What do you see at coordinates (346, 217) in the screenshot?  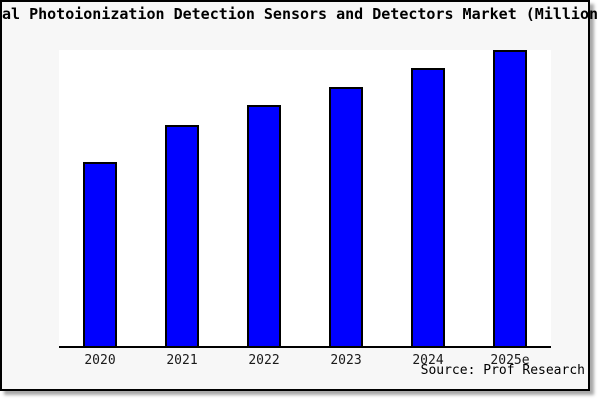 I see `bar-2023` at bounding box center [346, 217].